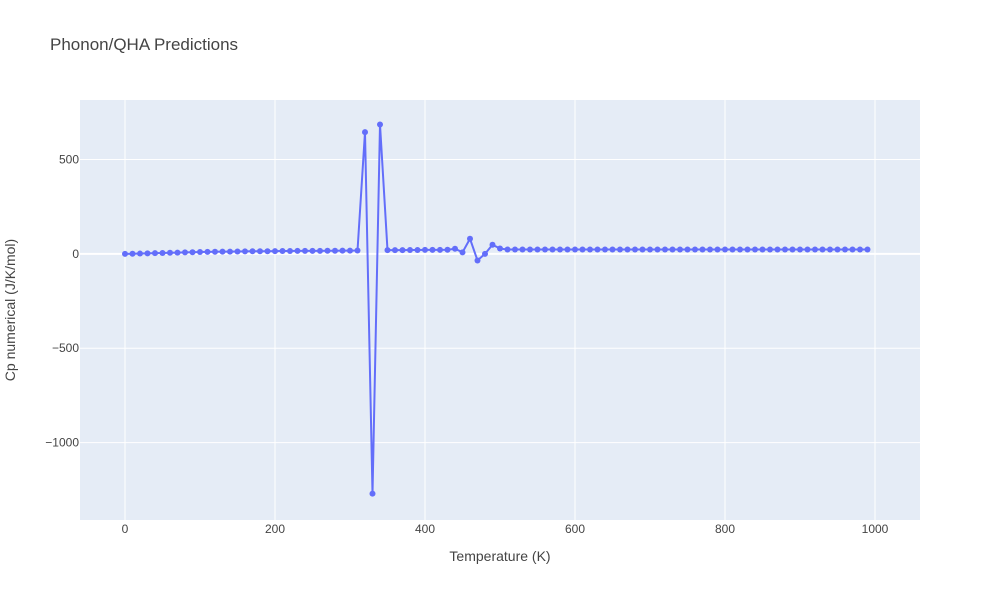  Describe the element at coordinates (75, 254) in the screenshot. I see `y-tick-label: 0` at that location.